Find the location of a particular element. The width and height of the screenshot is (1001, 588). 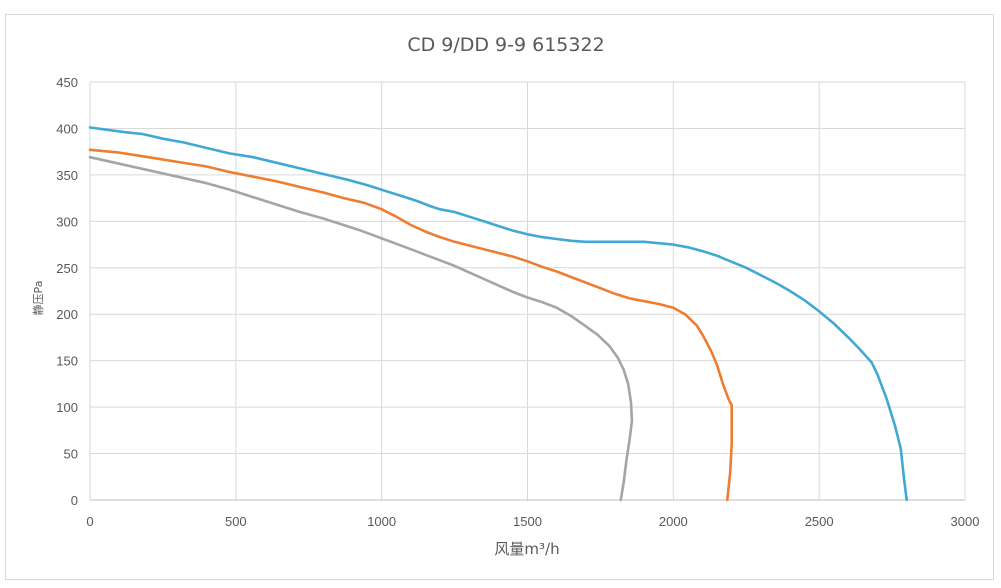

y-tick-label: 0 is located at coordinates (74, 500).